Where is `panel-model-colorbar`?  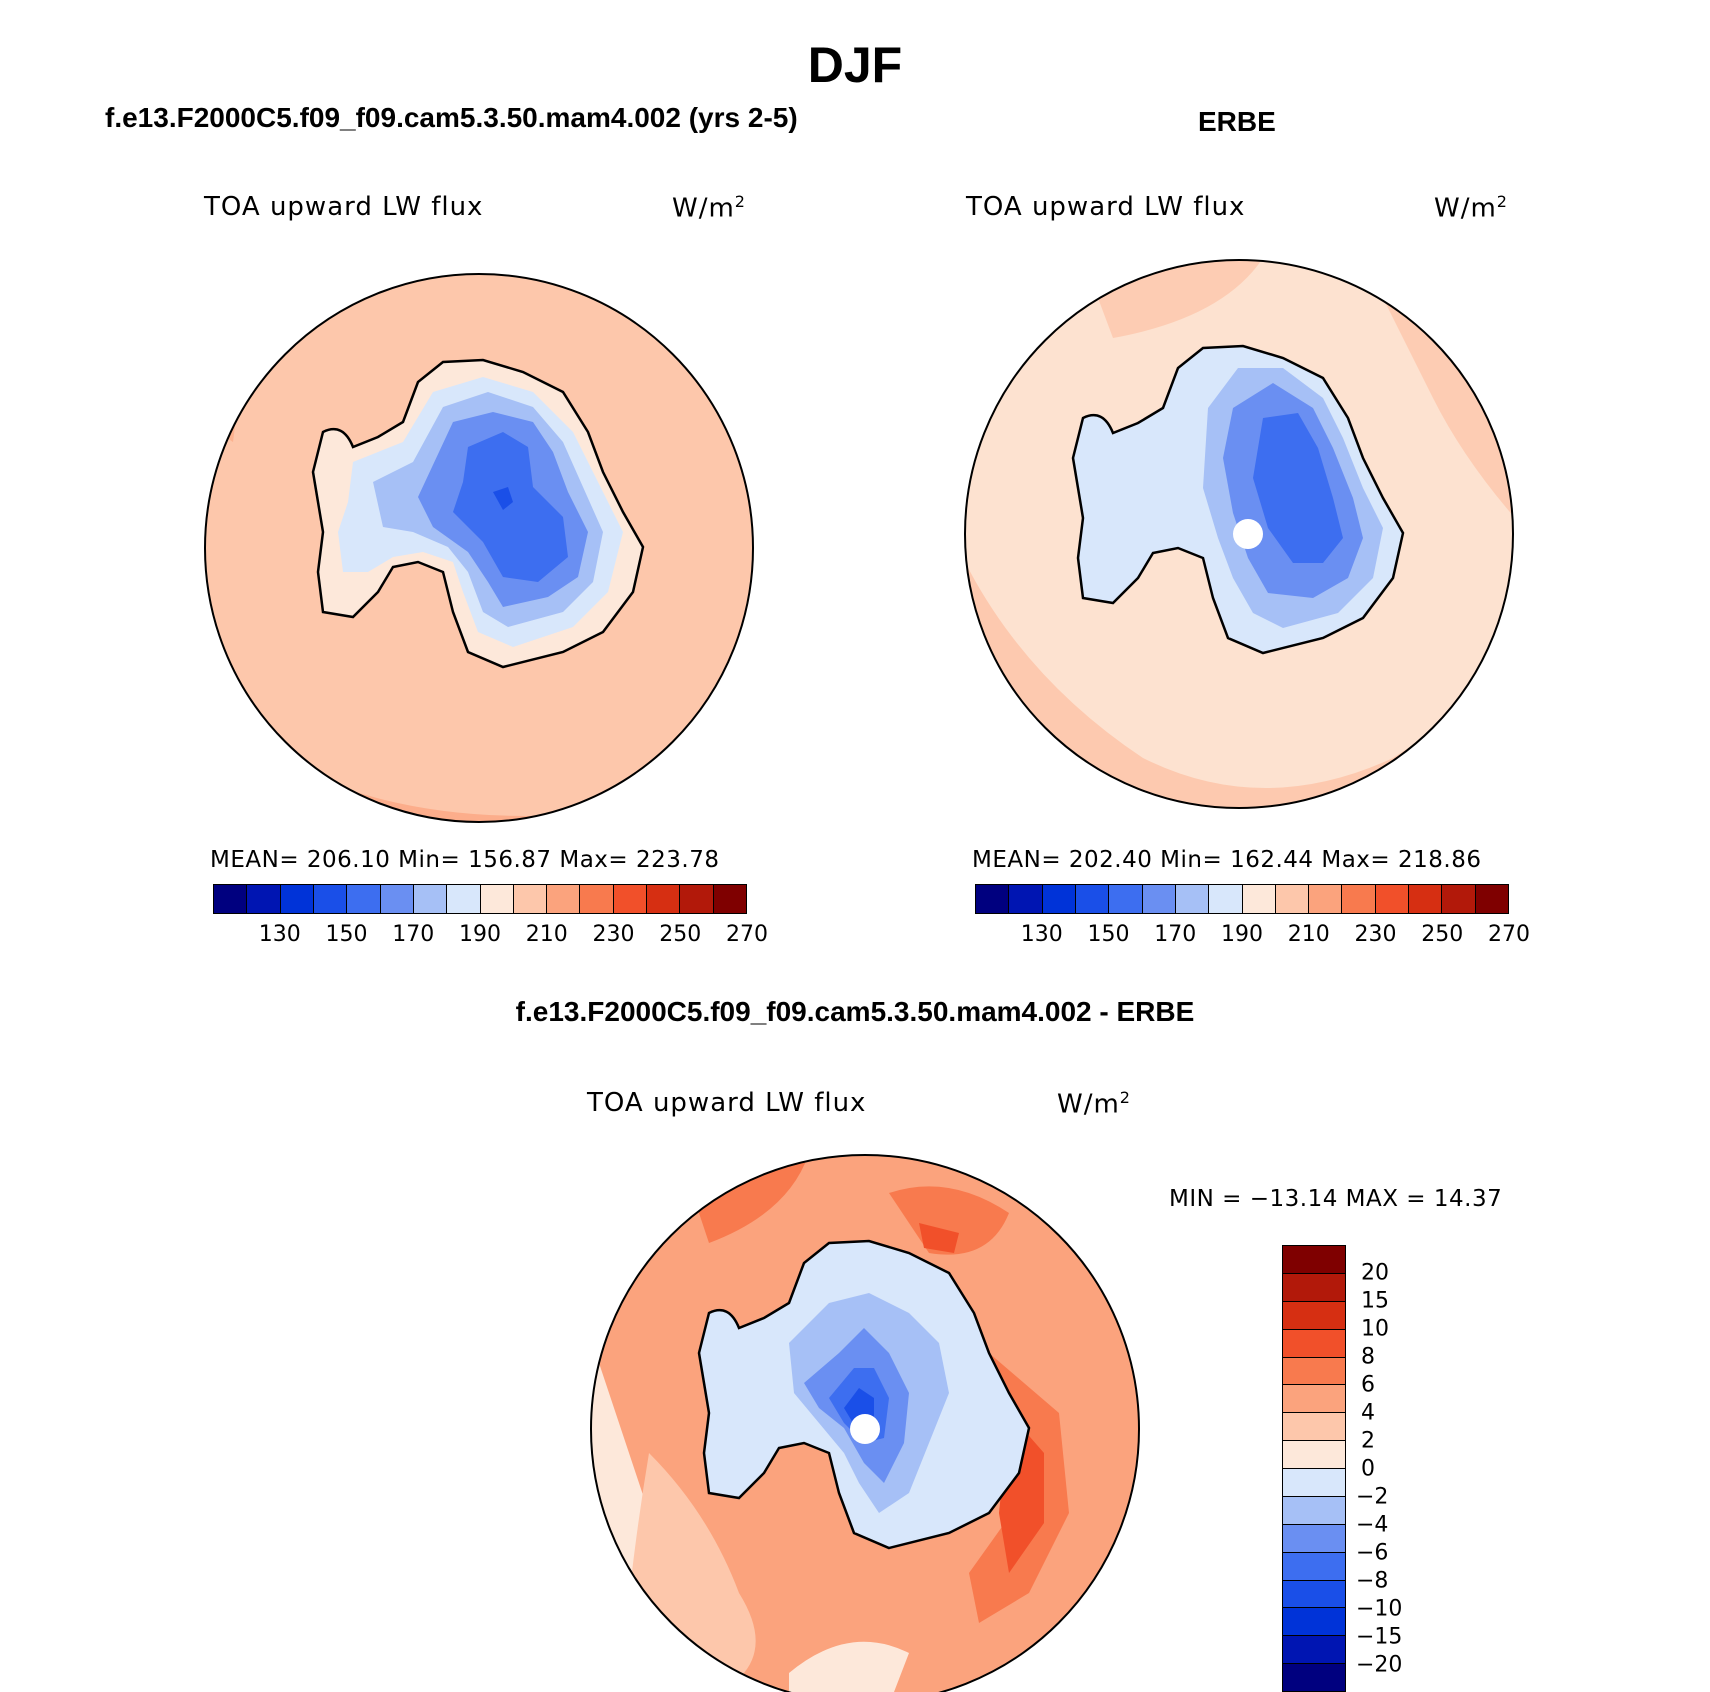 panel-model-colorbar is located at coordinates (480, 899).